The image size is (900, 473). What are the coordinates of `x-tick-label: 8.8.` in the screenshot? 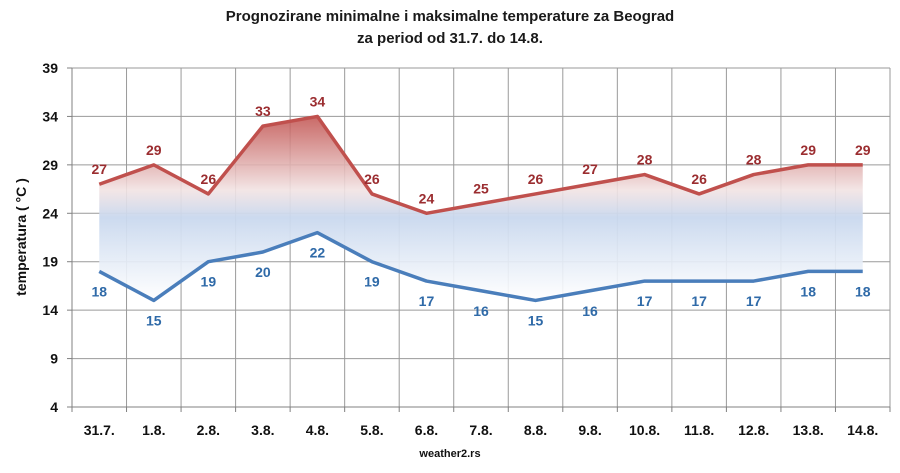 It's located at (535, 430).